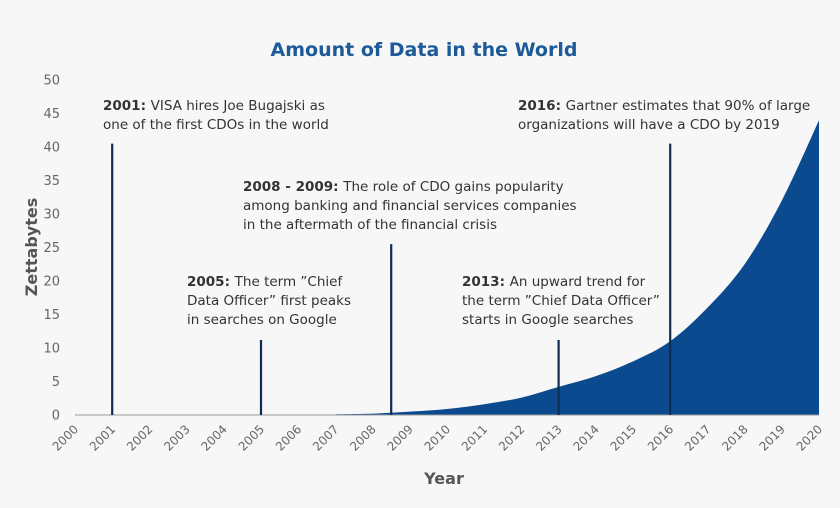 Image resolution: width=840 pixels, height=508 pixels. What do you see at coordinates (511, 437) in the screenshot?
I see `x-tick-label: 2012` at bounding box center [511, 437].